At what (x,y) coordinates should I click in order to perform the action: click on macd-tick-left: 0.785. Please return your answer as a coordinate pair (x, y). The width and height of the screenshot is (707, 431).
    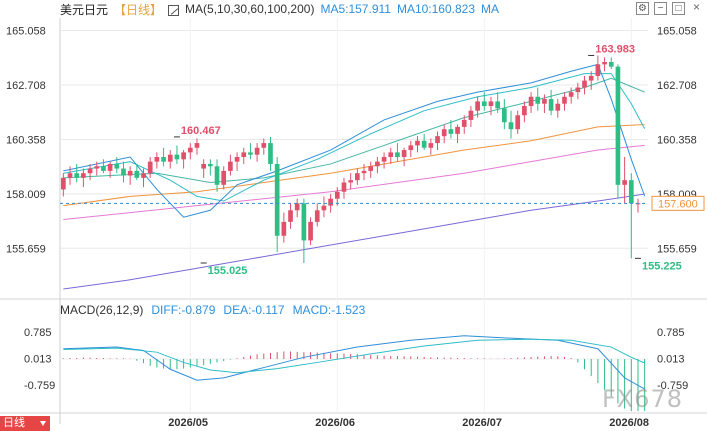
    Looking at the image, I should click on (38, 333).